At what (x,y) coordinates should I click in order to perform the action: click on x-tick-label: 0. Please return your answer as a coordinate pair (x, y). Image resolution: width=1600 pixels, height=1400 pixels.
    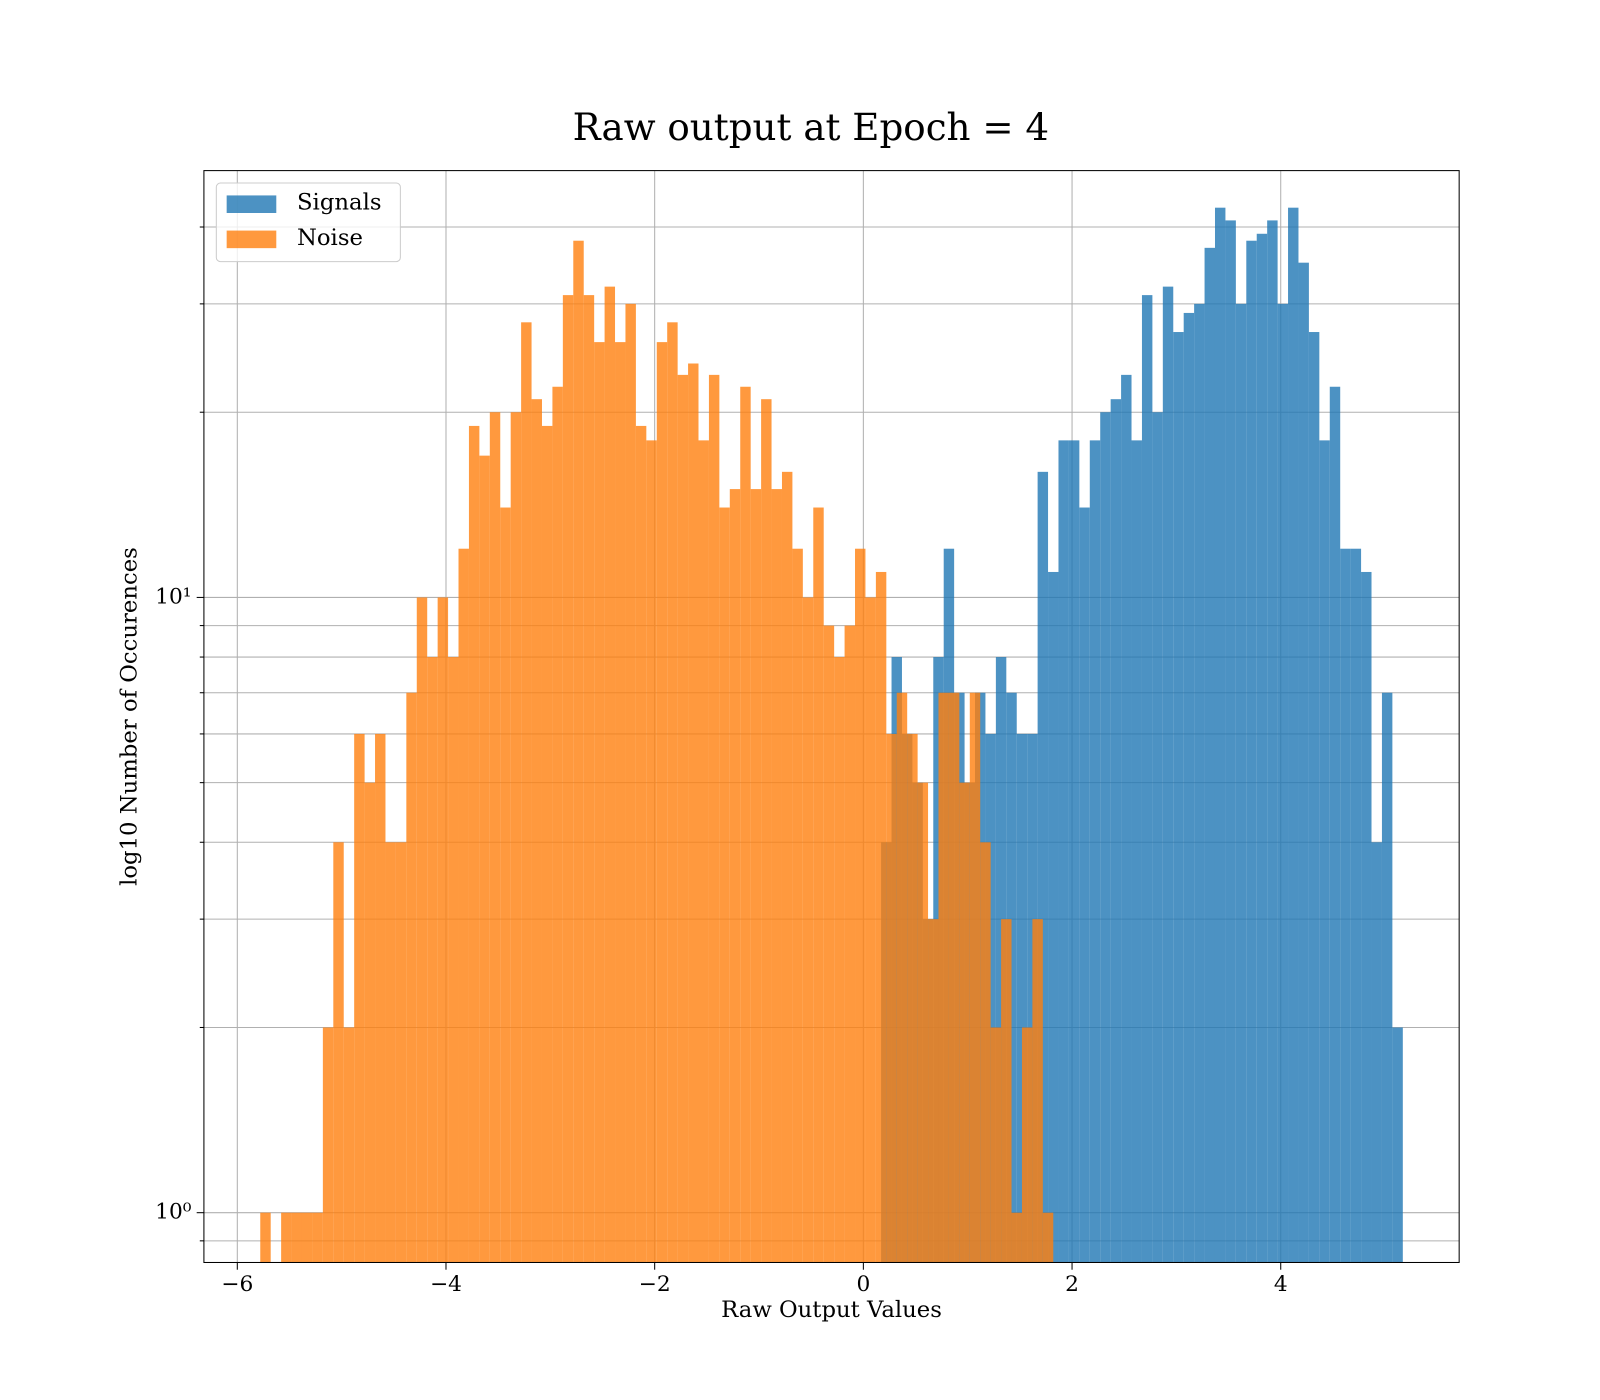
    Looking at the image, I should click on (863, 1284).